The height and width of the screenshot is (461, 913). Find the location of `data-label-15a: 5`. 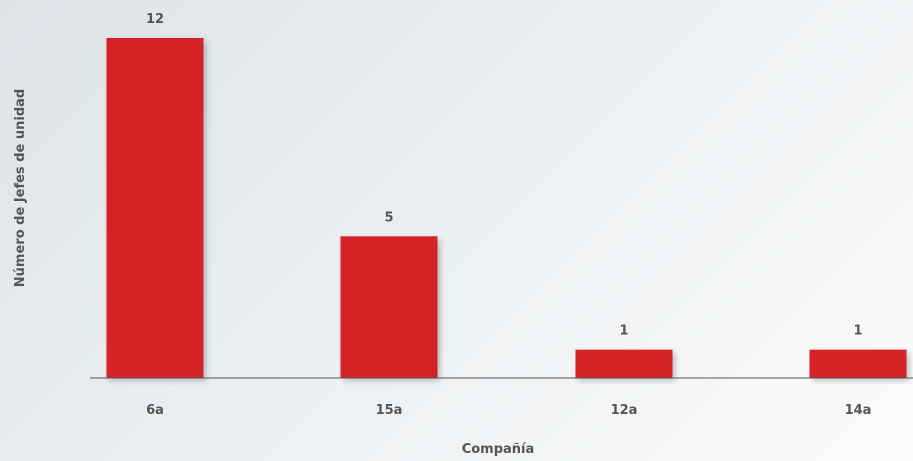

data-label-15a: 5 is located at coordinates (388, 217).